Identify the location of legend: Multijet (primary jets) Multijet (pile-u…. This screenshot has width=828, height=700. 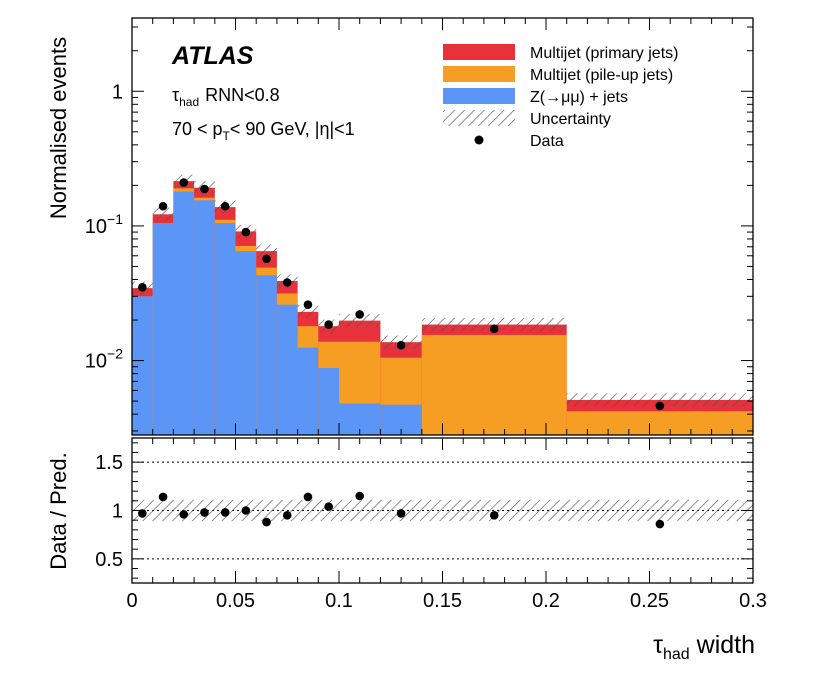
(560, 97).